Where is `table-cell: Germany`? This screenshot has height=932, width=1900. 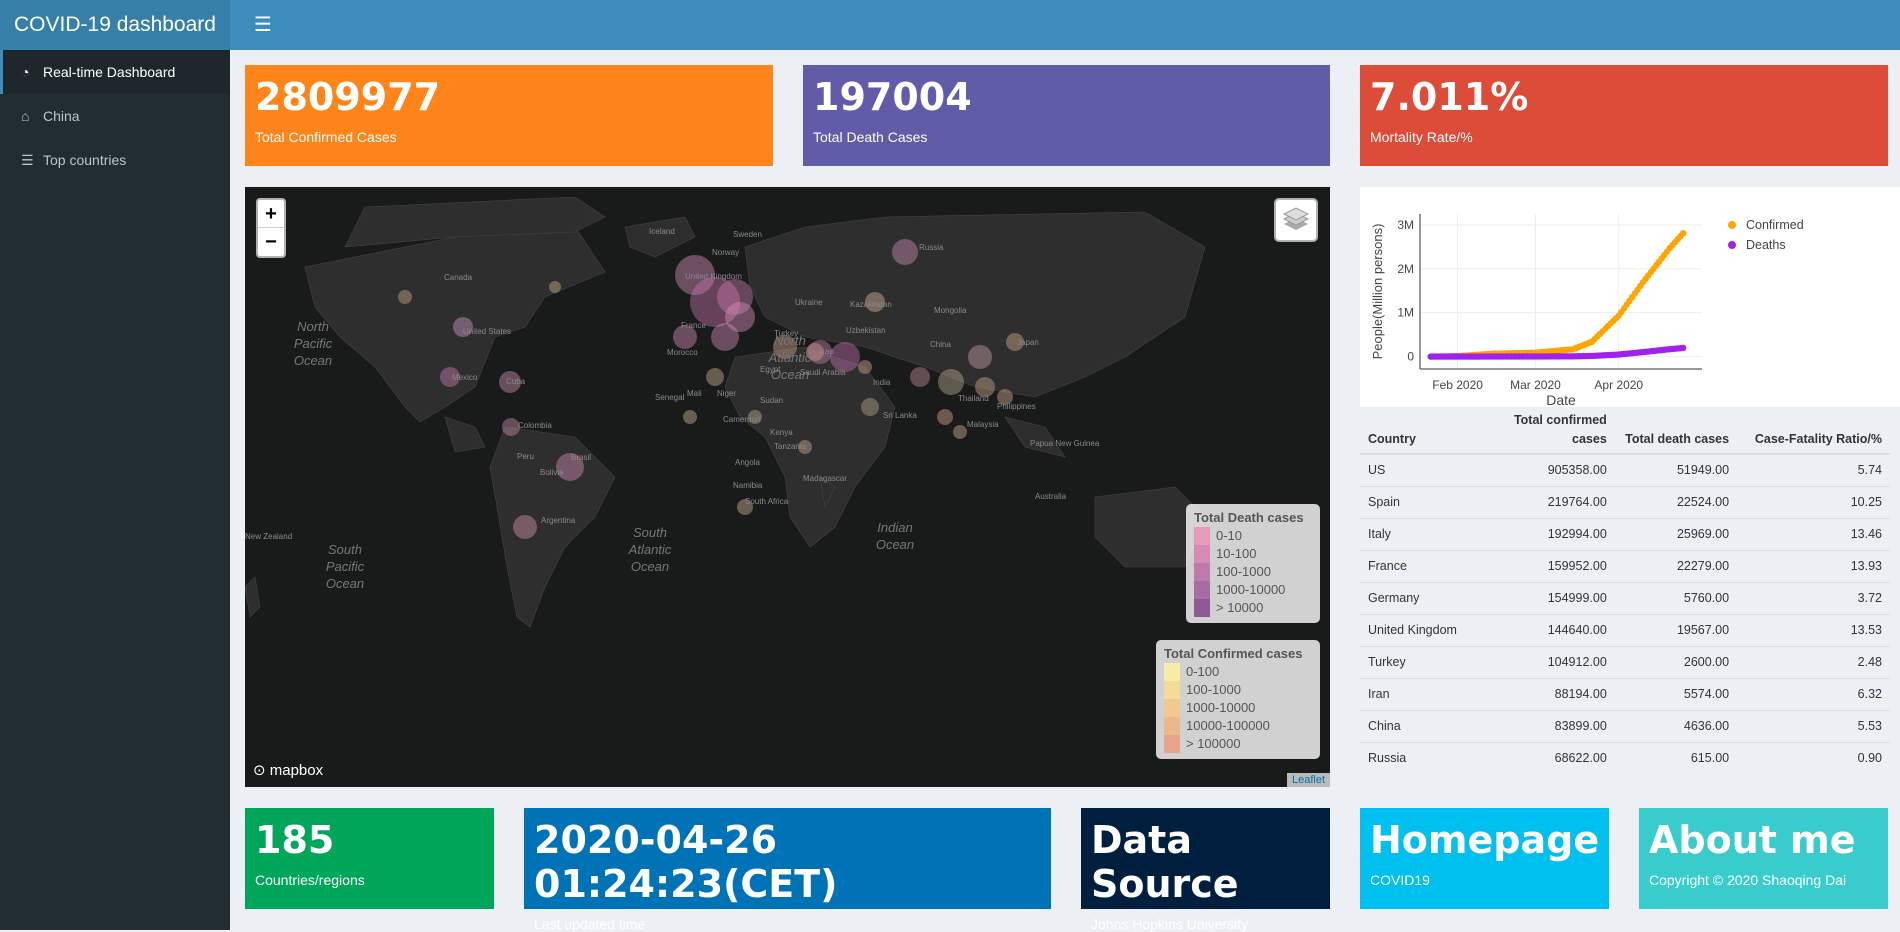 table-cell: Germany is located at coordinates (1421, 598).